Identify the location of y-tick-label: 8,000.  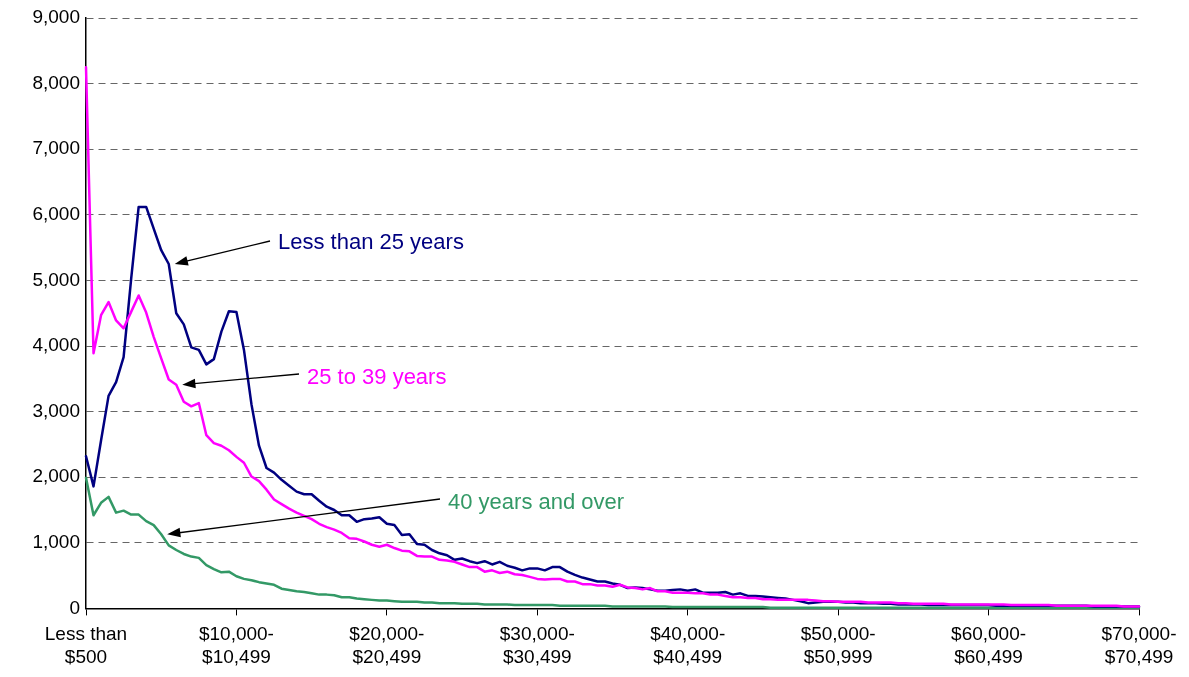
(56, 82).